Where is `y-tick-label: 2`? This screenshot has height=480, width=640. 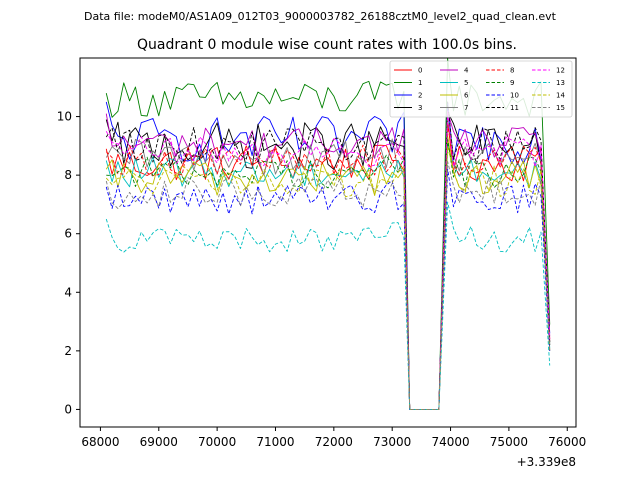
y-tick-label: 2 is located at coordinates (68, 351).